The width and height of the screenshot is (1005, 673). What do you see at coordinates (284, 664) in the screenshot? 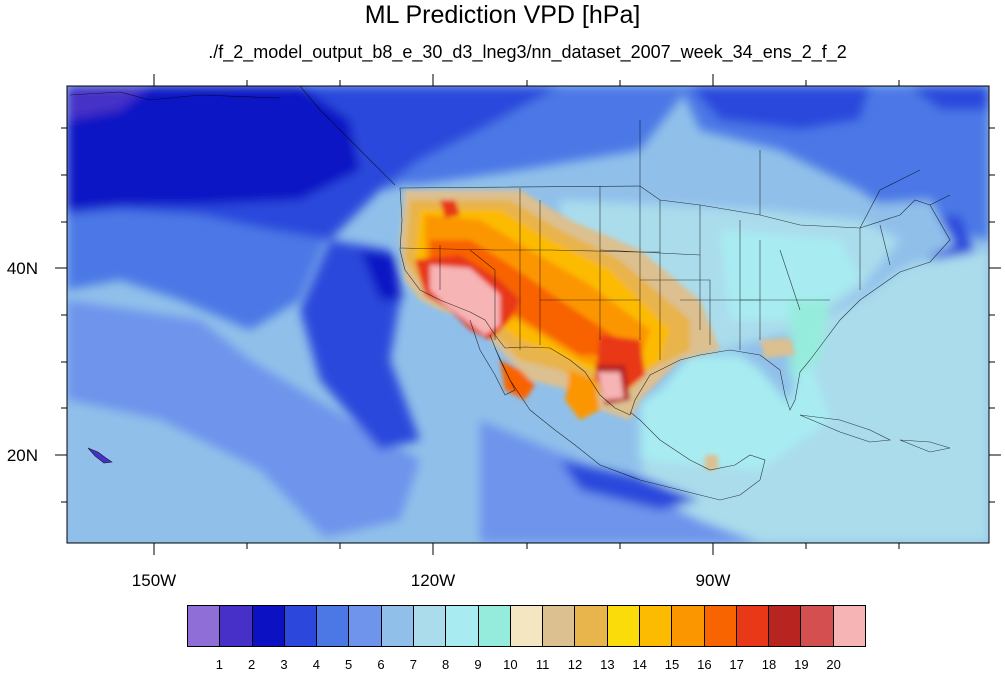
I see `colorbar-level-label: 3` at bounding box center [284, 664].